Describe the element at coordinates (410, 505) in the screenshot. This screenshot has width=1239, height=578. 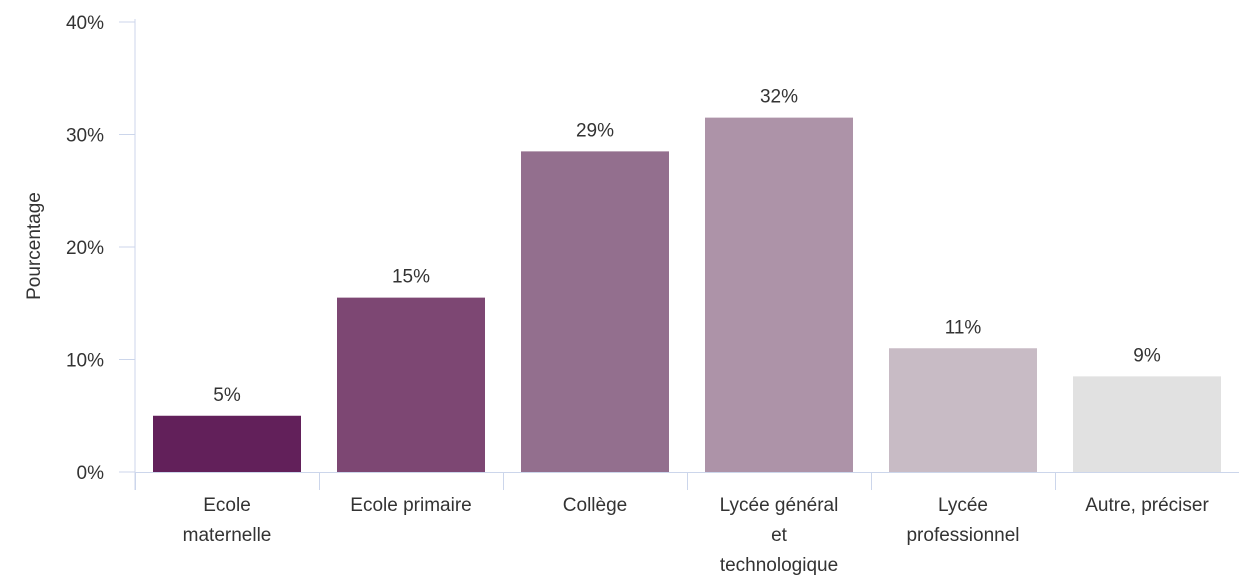
I see `category-label: Ecole primaire` at that location.